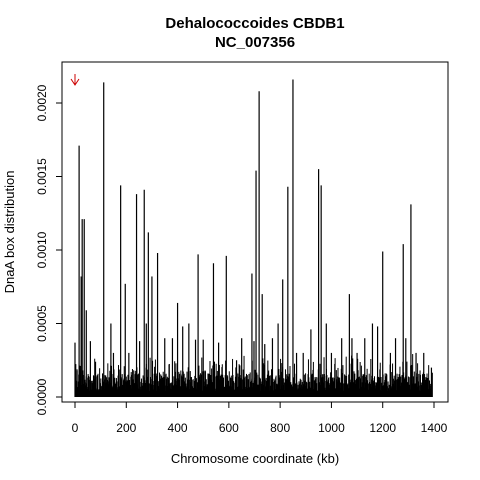 The width and height of the screenshot is (480, 480). I want to click on x-tick-label: 1200, so click(382, 428).